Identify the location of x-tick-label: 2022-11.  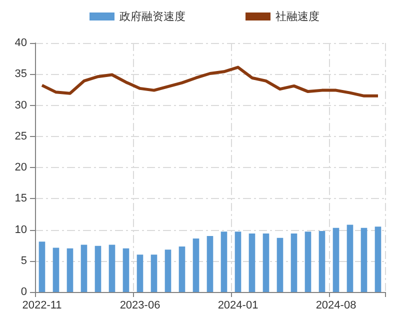
(42, 306).